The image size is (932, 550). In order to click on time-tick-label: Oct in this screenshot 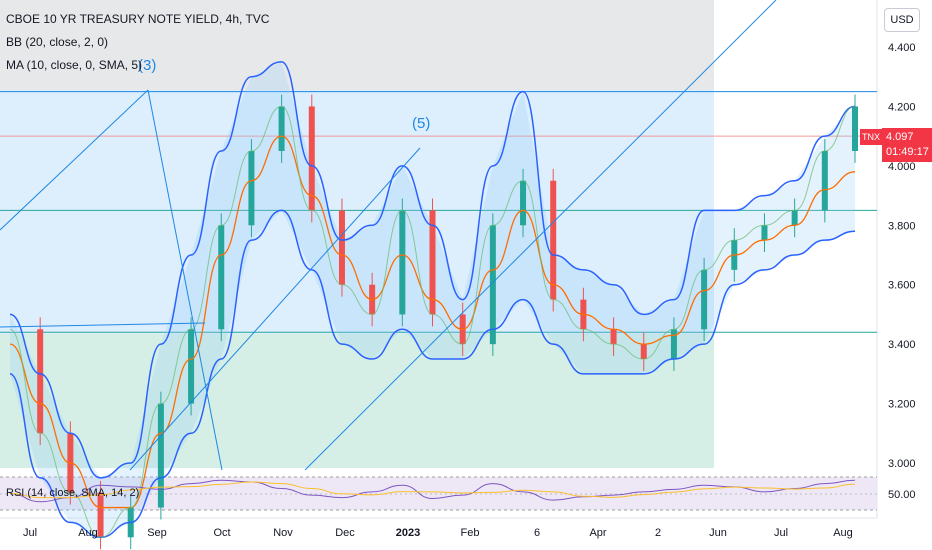, I will do `click(221, 533)`.